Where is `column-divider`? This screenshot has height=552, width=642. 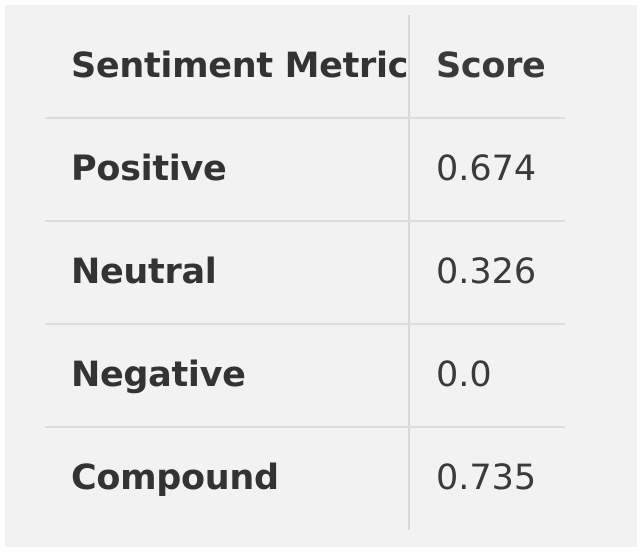 column-divider is located at coordinates (409, 272).